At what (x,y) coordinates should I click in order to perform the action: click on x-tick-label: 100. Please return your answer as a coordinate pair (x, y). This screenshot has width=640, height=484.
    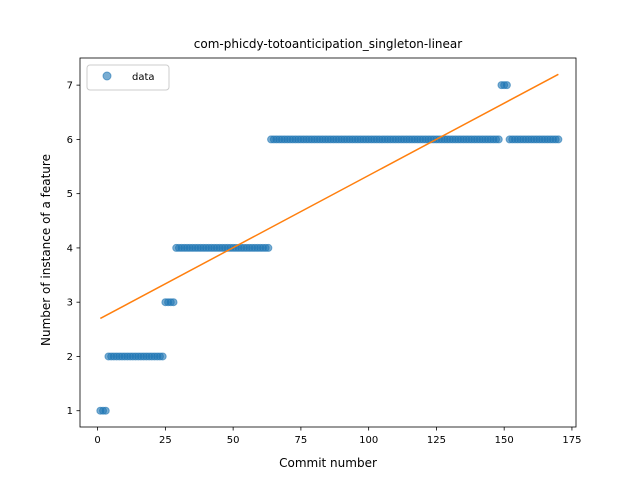
    Looking at the image, I should click on (368, 440).